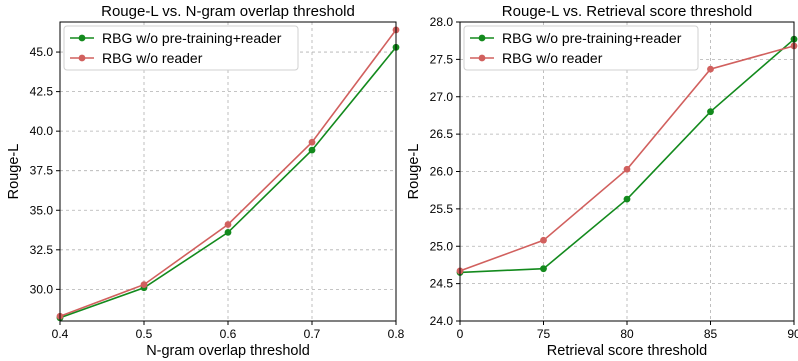 Image resolution: width=798 pixels, height=361 pixels. What do you see at coordinates (711, 334) in the screenshot?
I see `x-tick-label: 85` at bounding box center [711, 334].